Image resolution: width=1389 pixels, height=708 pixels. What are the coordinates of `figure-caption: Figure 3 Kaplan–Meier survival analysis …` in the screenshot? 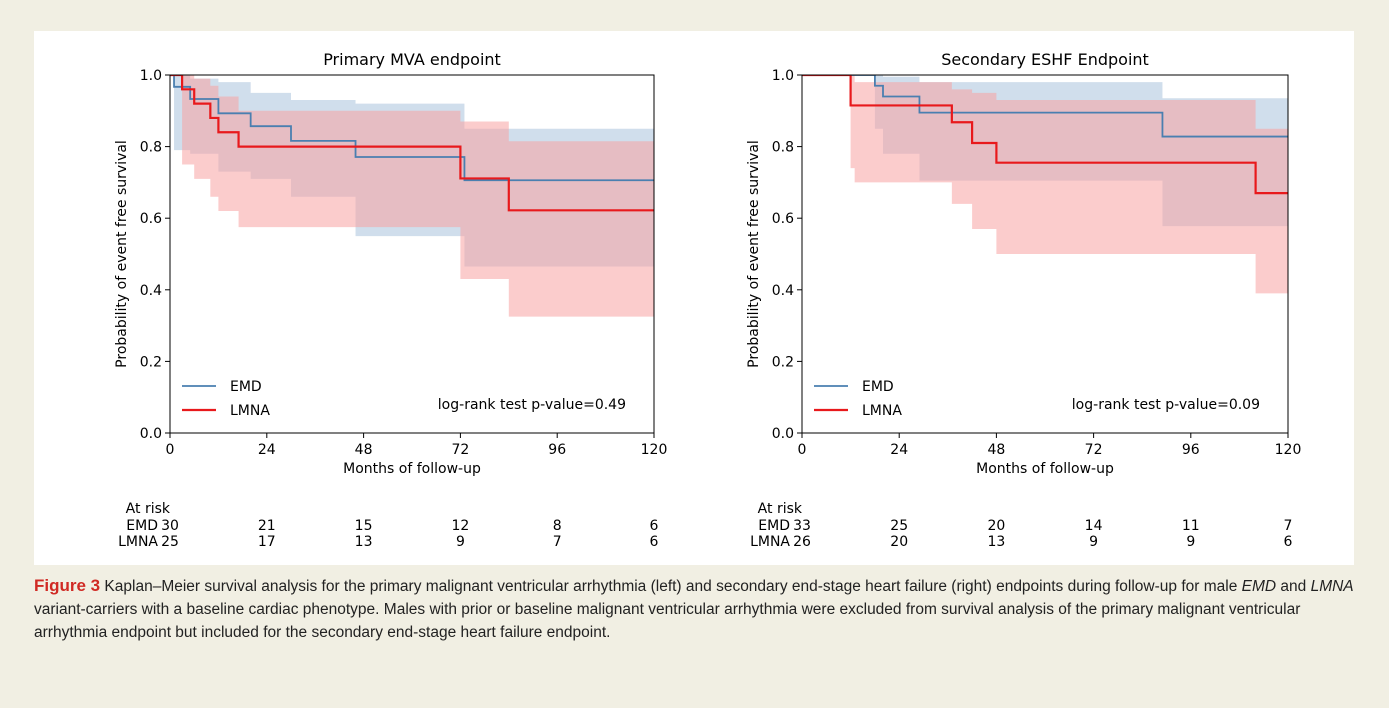 It's located at (694, 609).